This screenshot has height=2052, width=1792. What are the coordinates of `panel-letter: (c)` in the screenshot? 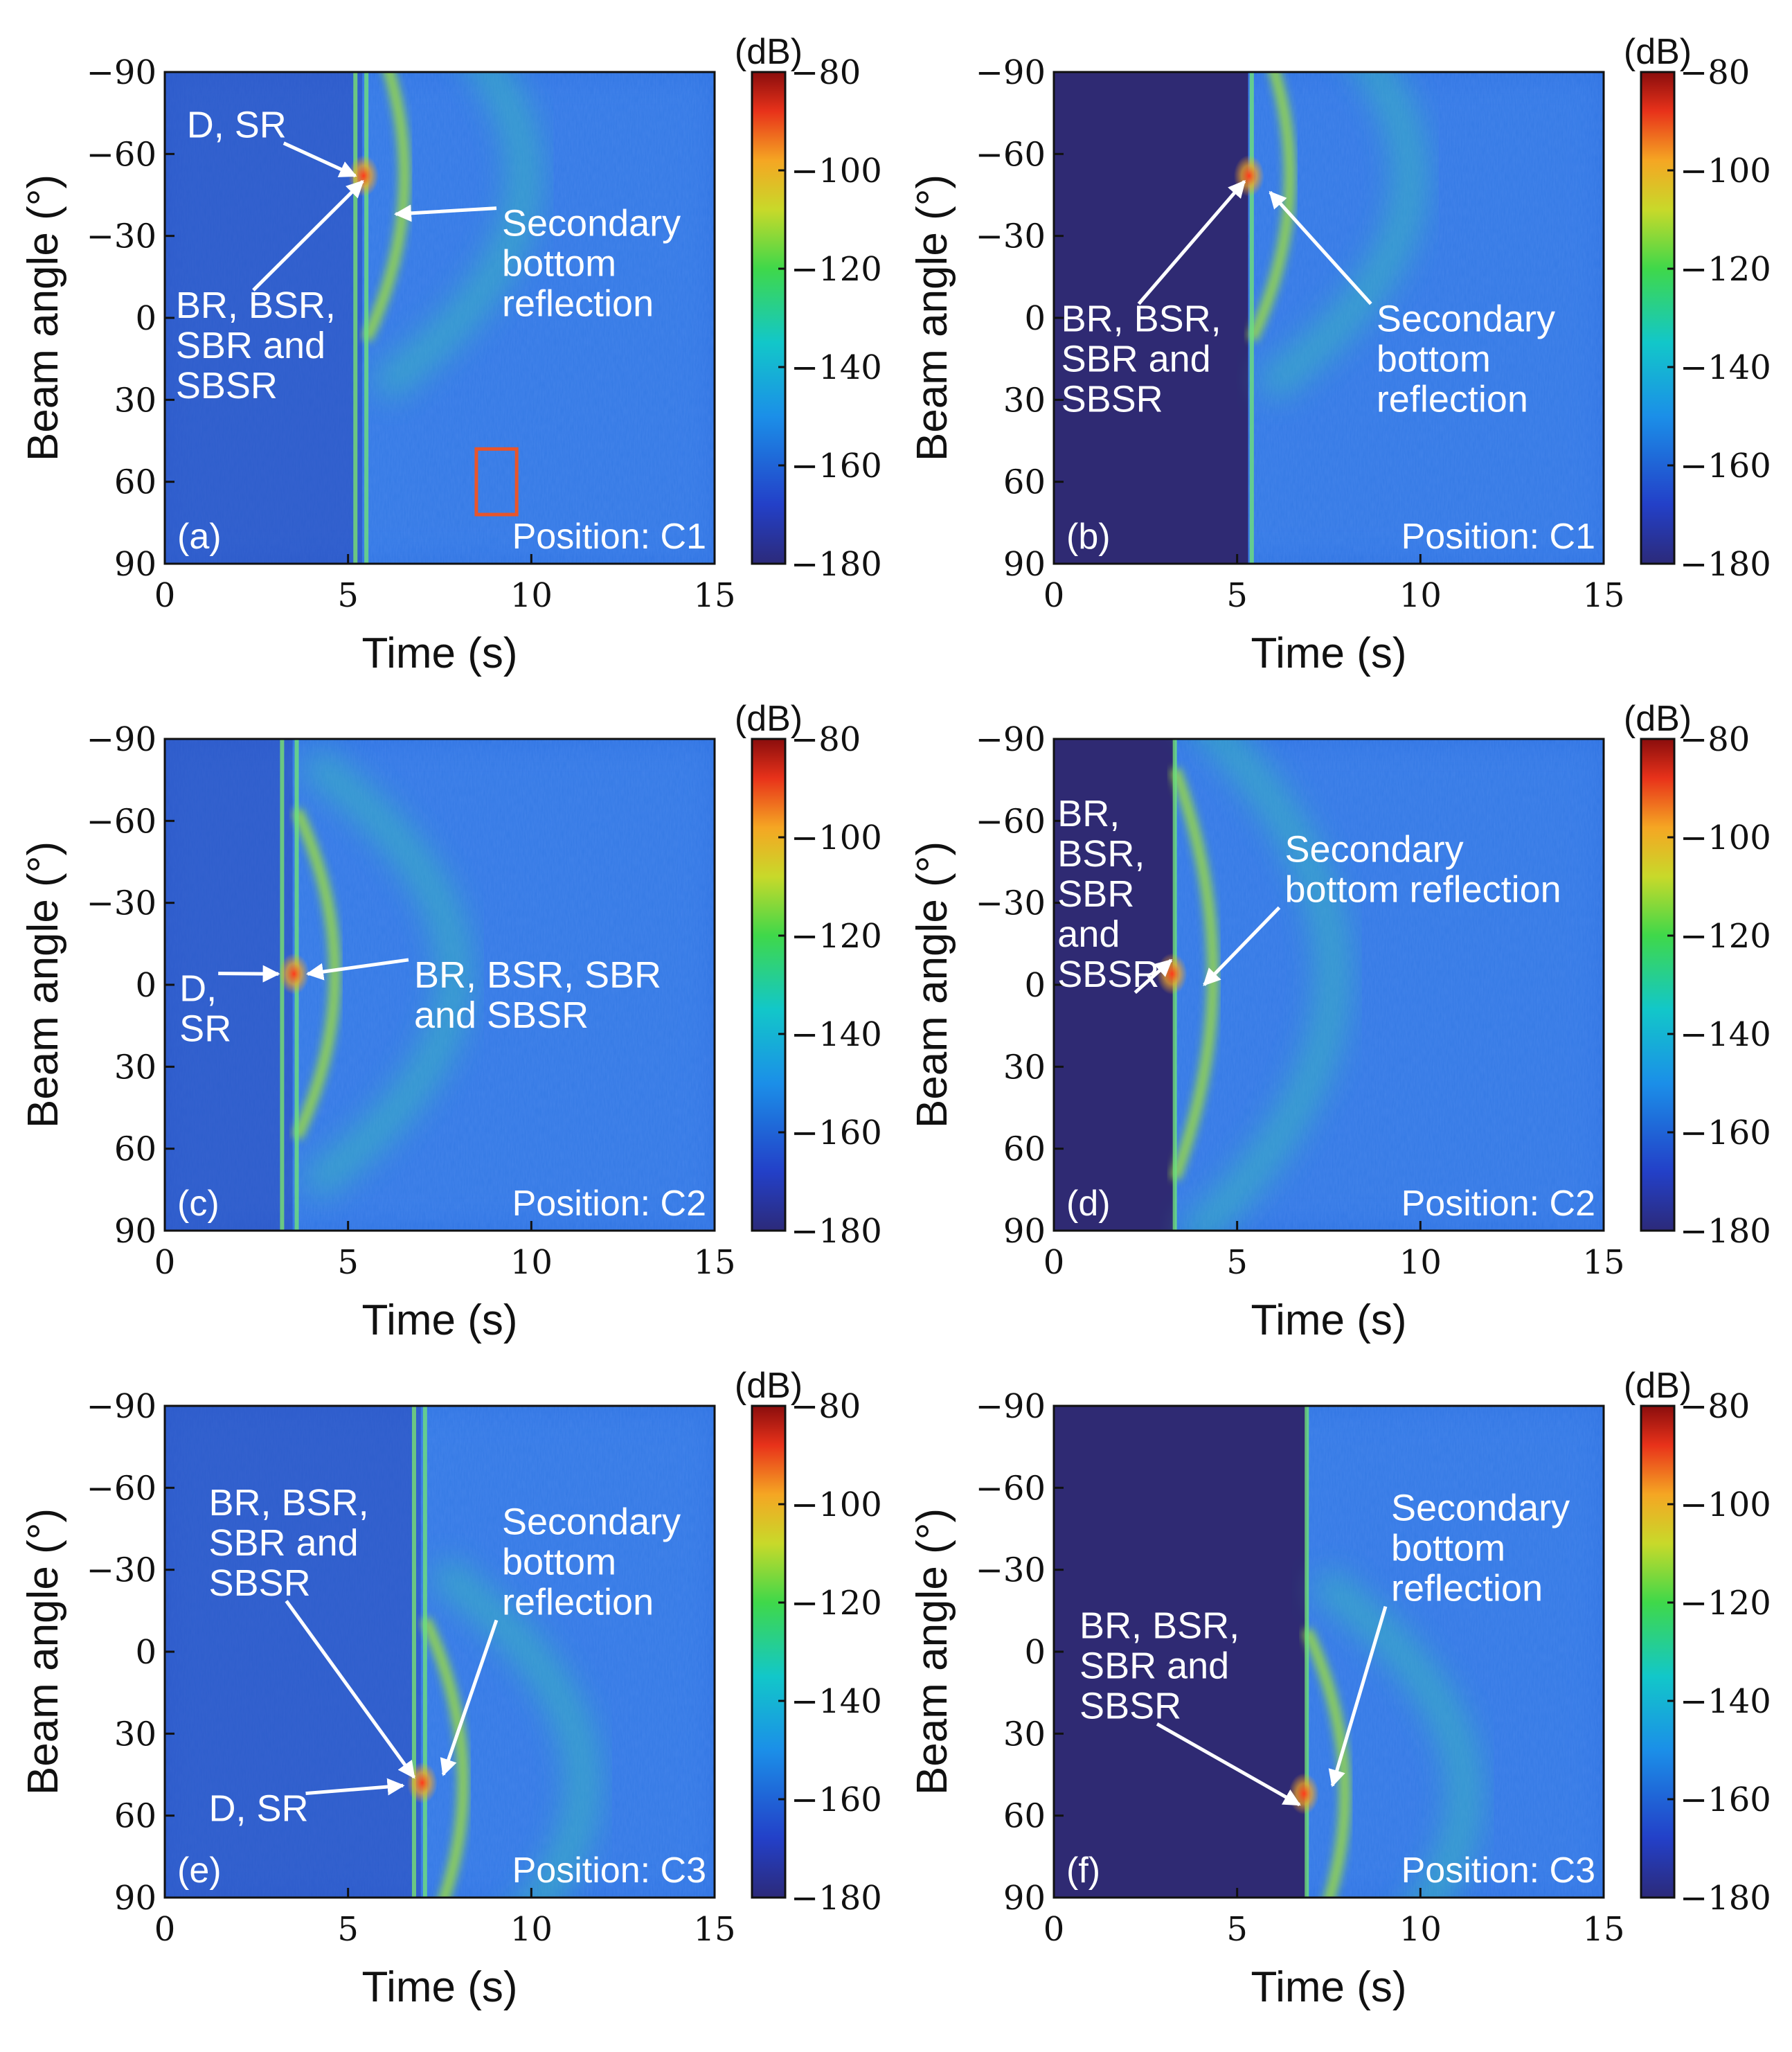 It's located at (198, 1204).